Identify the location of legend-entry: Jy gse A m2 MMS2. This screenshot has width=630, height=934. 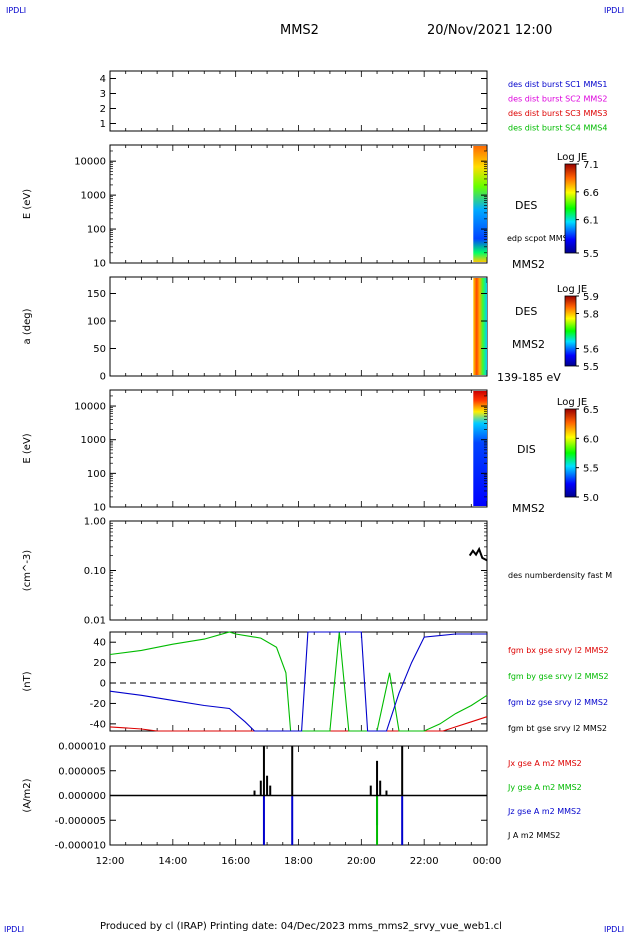
(544, 787).